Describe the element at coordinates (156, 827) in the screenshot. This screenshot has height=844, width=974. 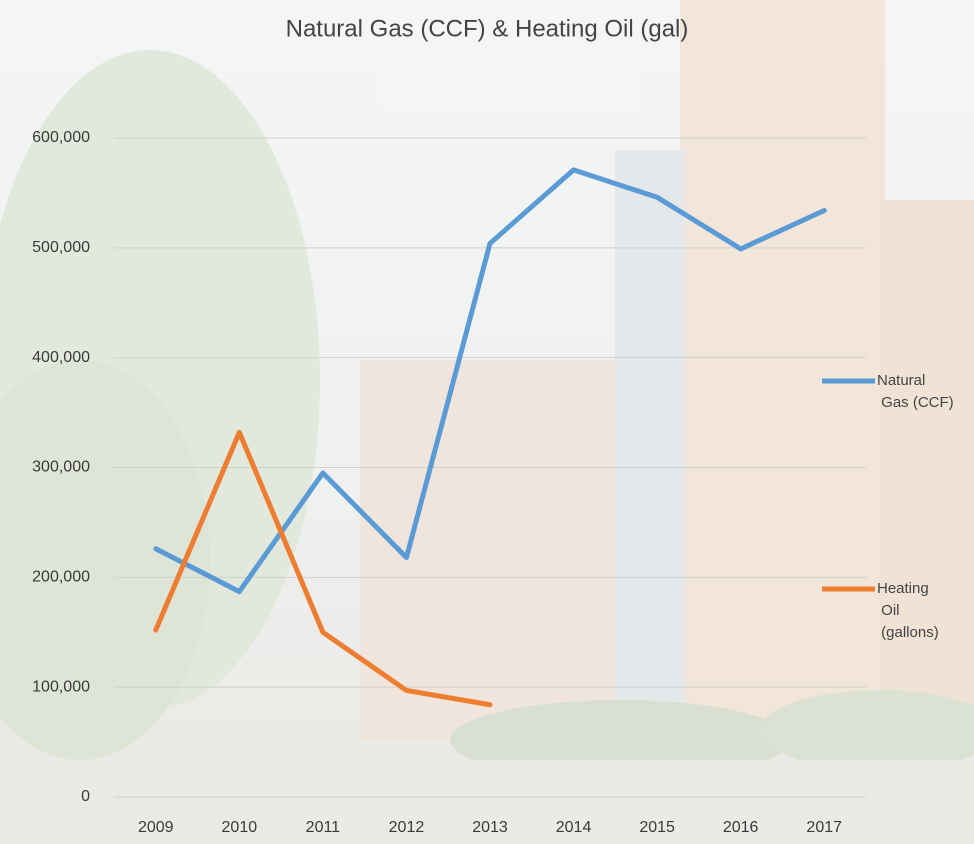
I see `x-tick-label: 2009` at that location.